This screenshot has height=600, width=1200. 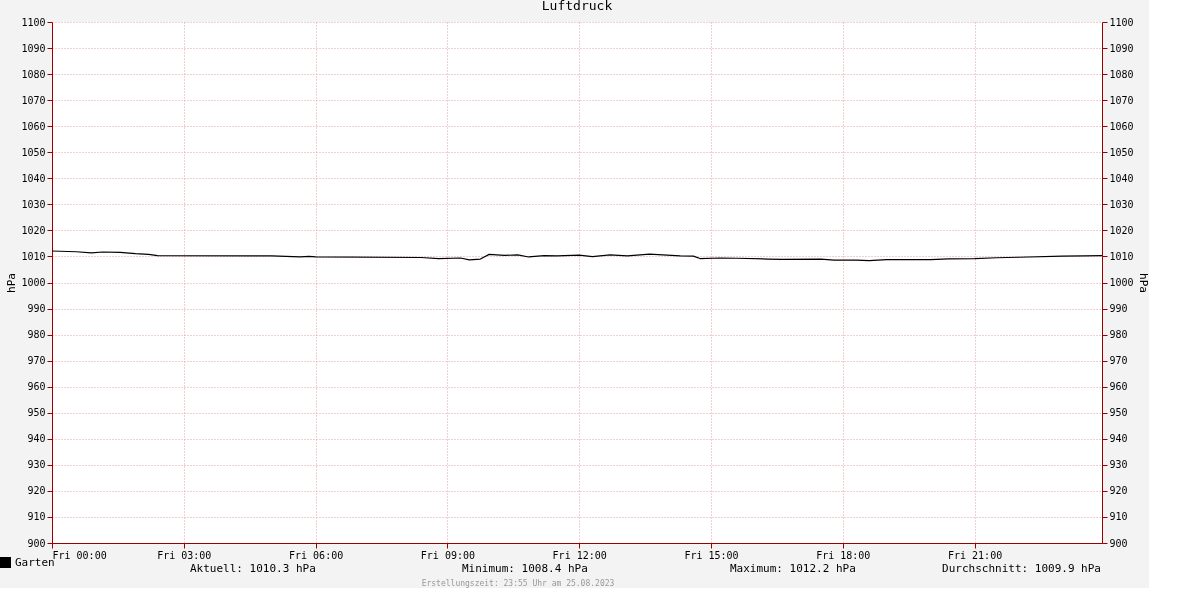 I want to click on y2-tick-label: 1060, so click(x=1121, y=126).